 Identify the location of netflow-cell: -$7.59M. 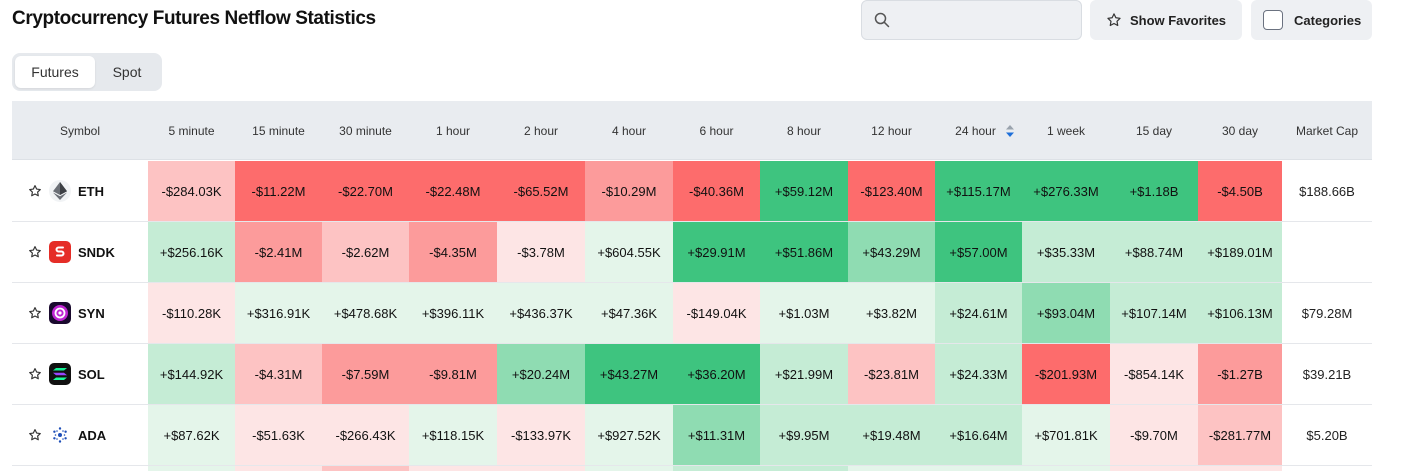
(365, 374).